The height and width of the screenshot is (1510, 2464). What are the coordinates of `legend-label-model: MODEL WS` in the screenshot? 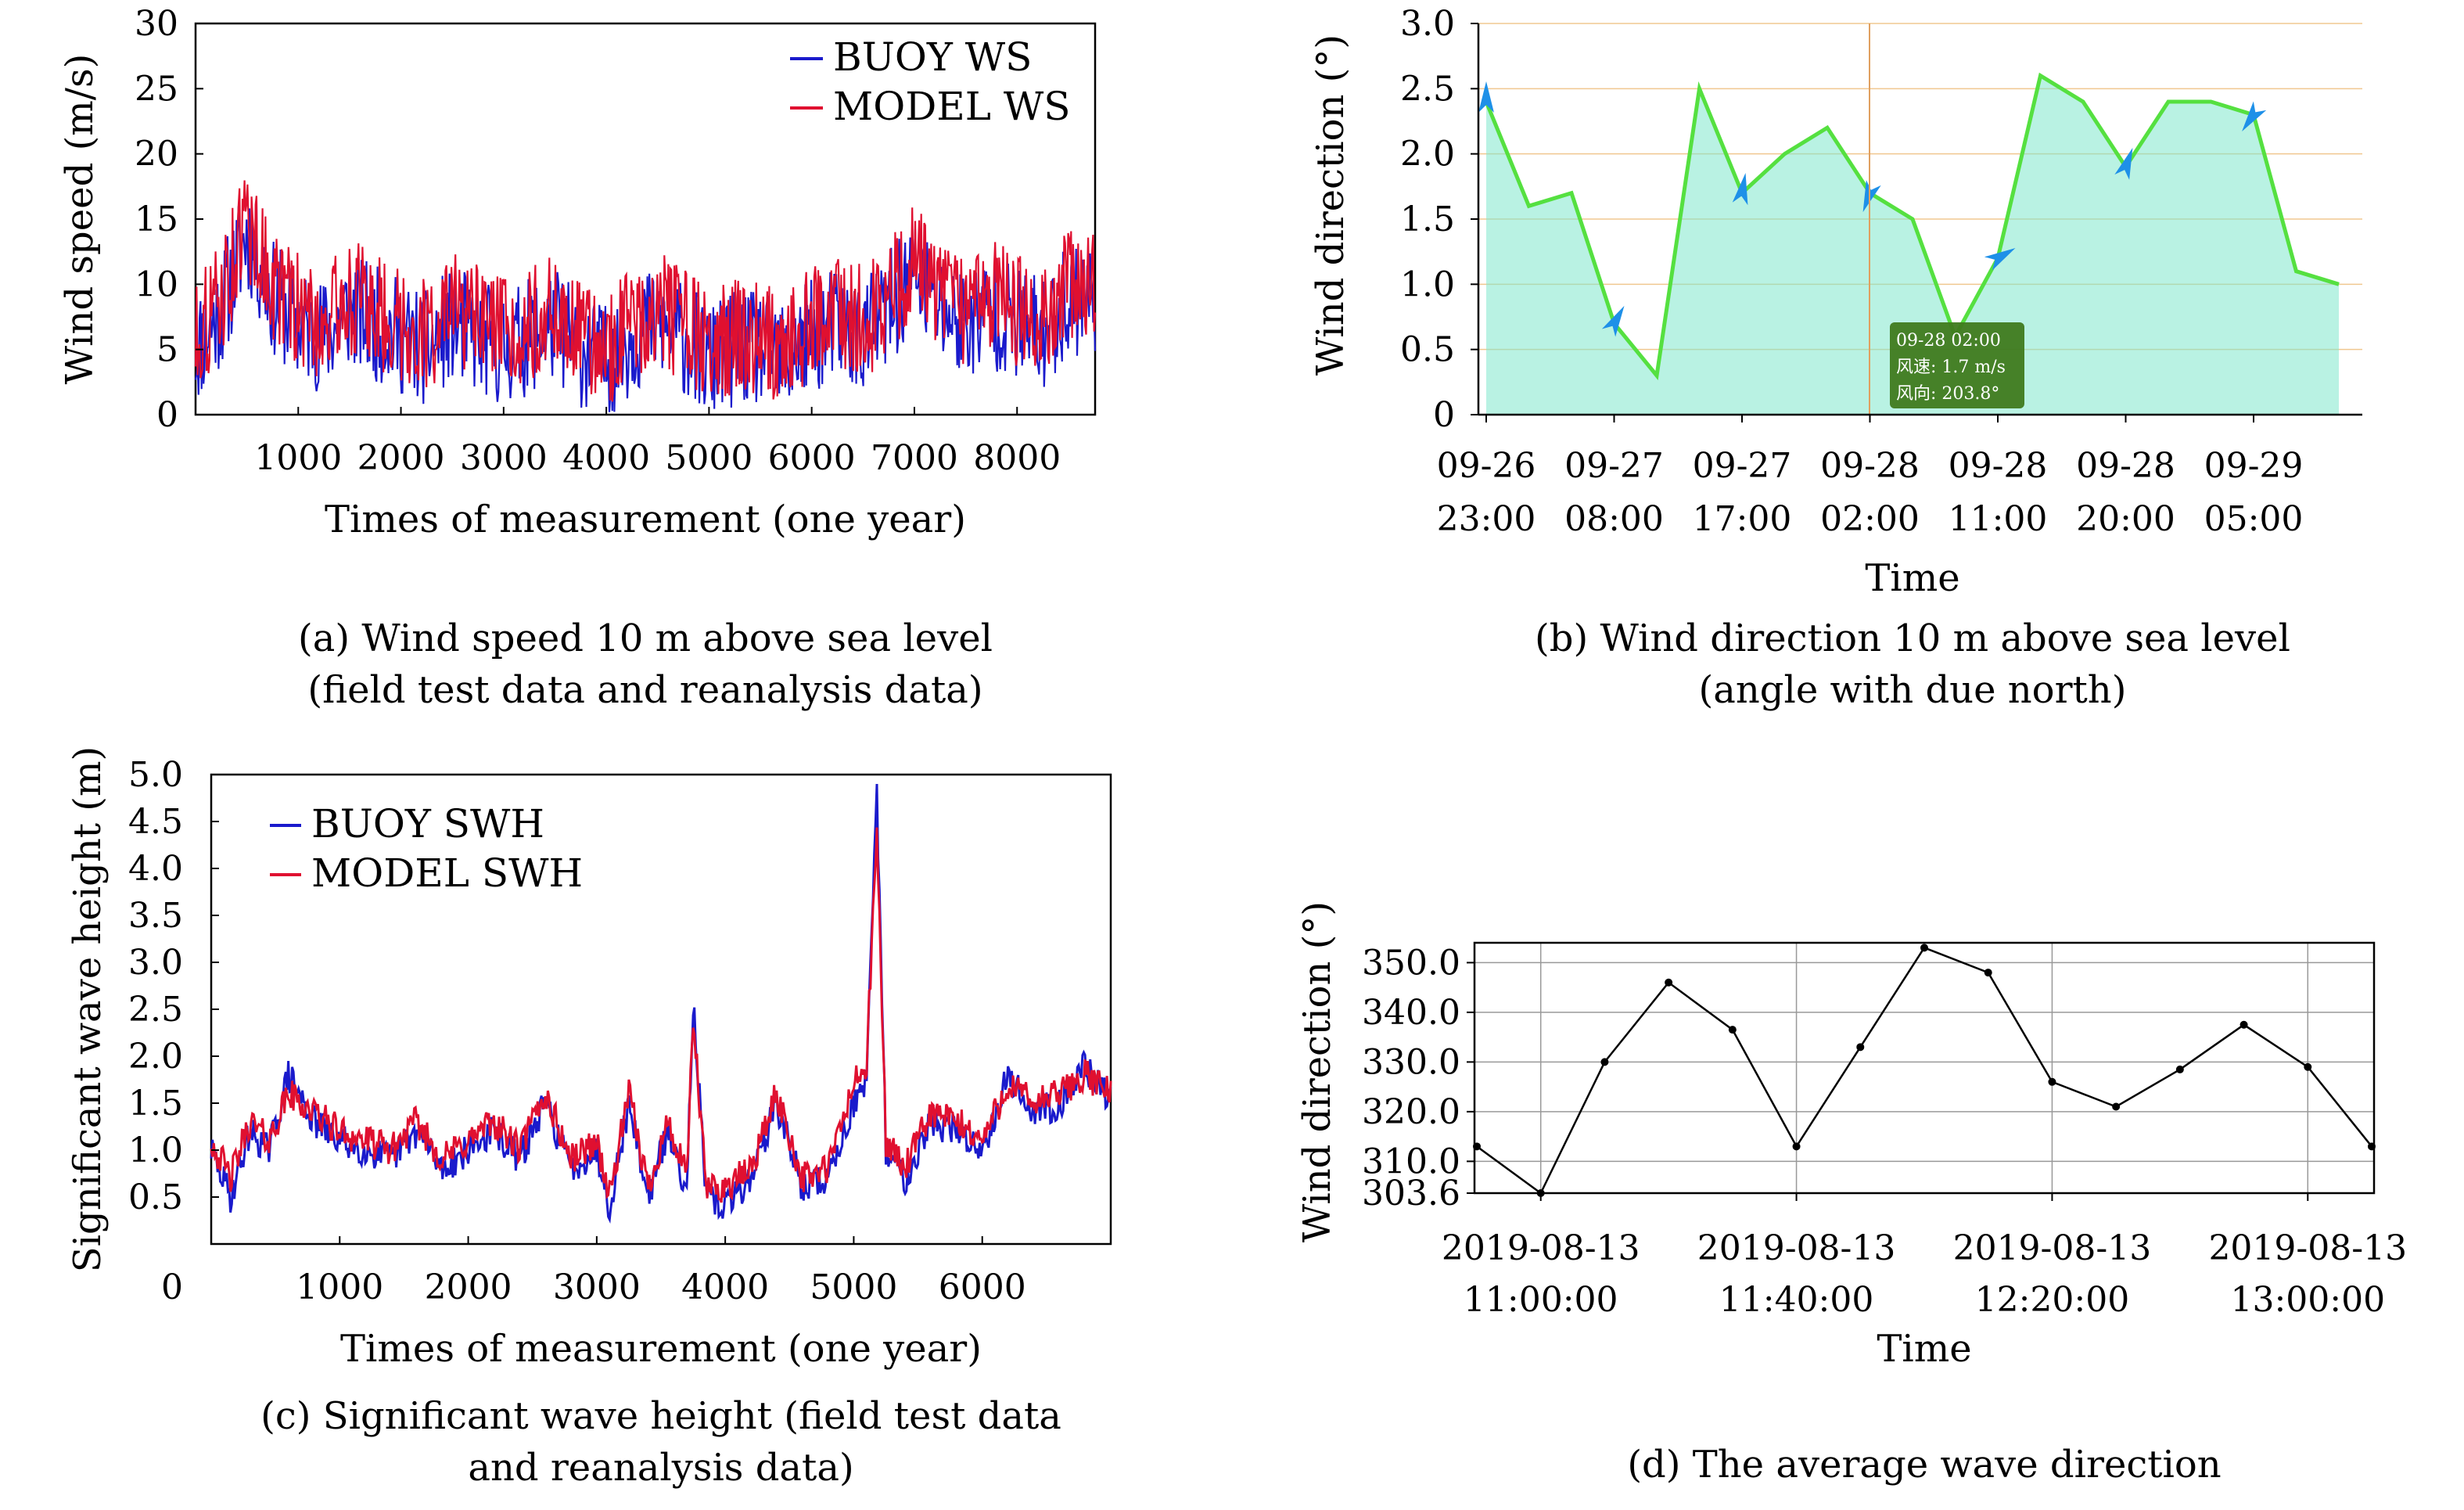 It's located at (952, 107).